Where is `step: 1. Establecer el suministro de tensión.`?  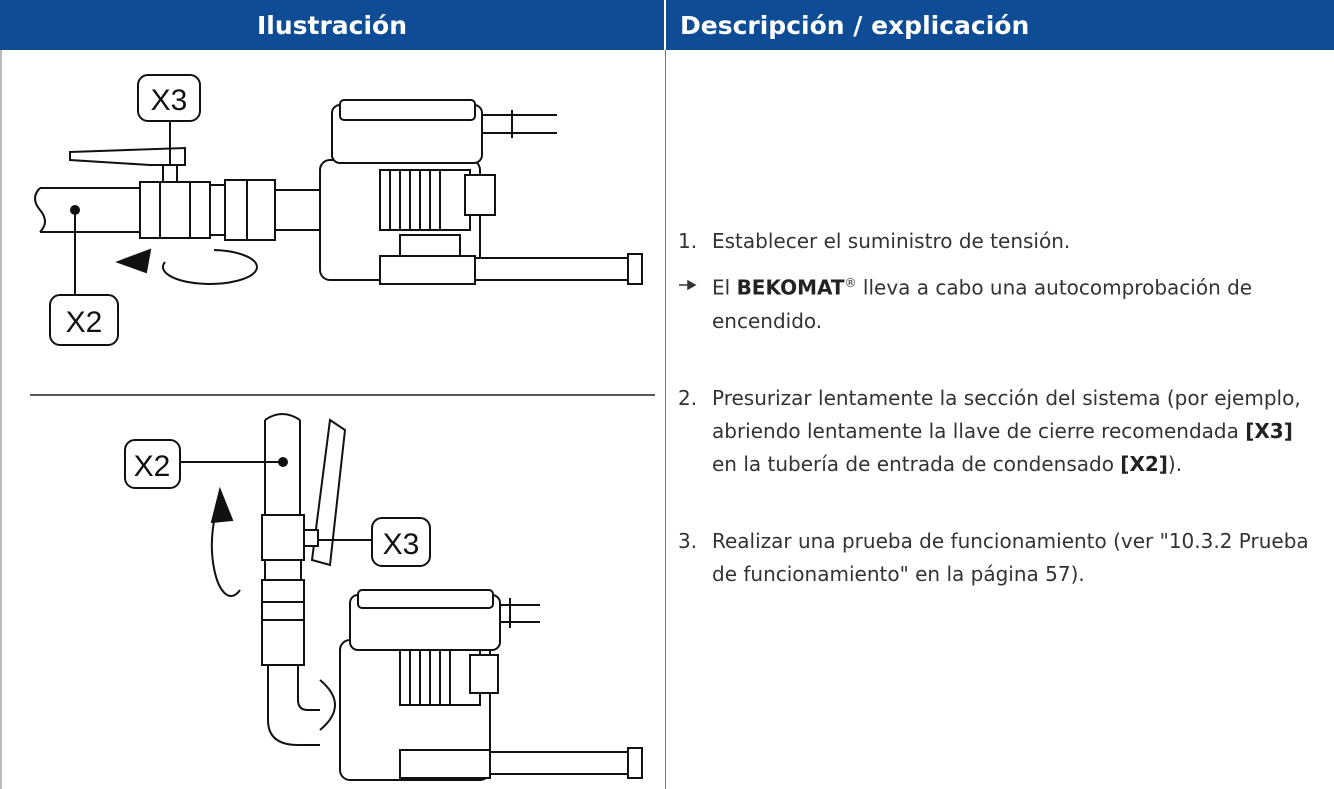
step: 1. Establecer el suministro de tensión. is located at coordinates (998, 241).